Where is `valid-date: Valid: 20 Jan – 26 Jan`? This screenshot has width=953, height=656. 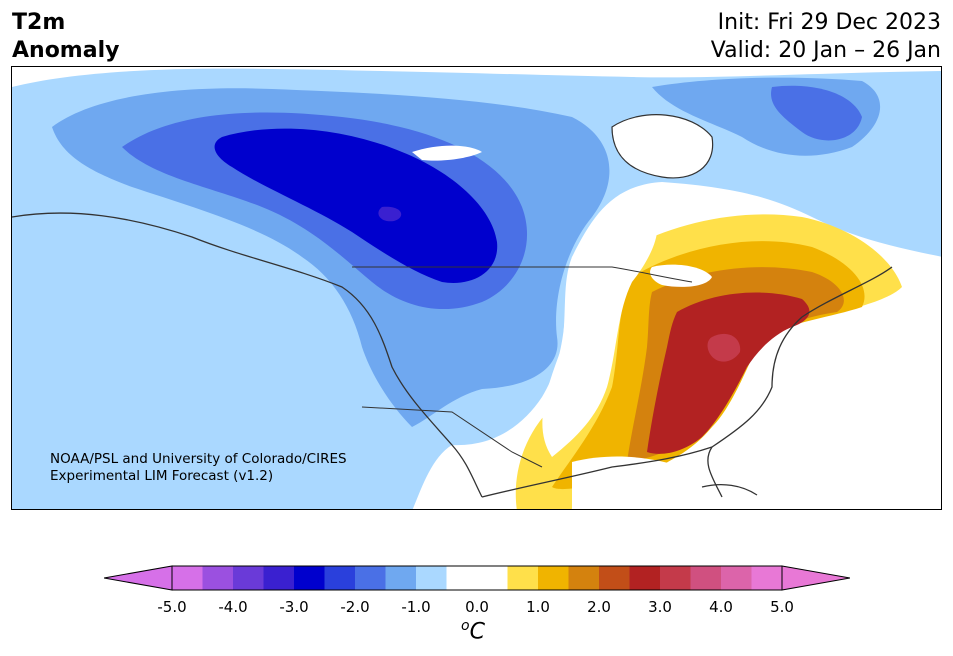 valid-date: Valid: 20 Jan – 26 Jan is located at coordinates (825, 50).